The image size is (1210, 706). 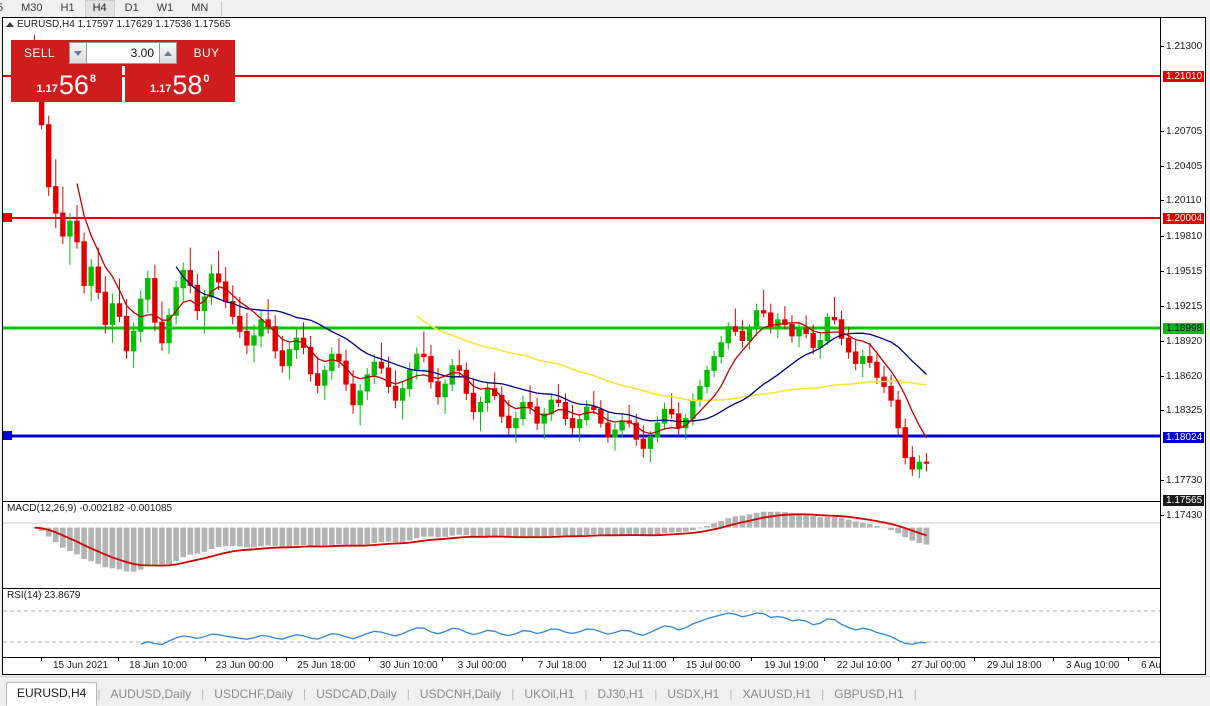 What do you see at coordinates (1184, 218) in the screenshot?
I see `price-tag-1.20004: 1.20004` at bounding box center [1184, 218].